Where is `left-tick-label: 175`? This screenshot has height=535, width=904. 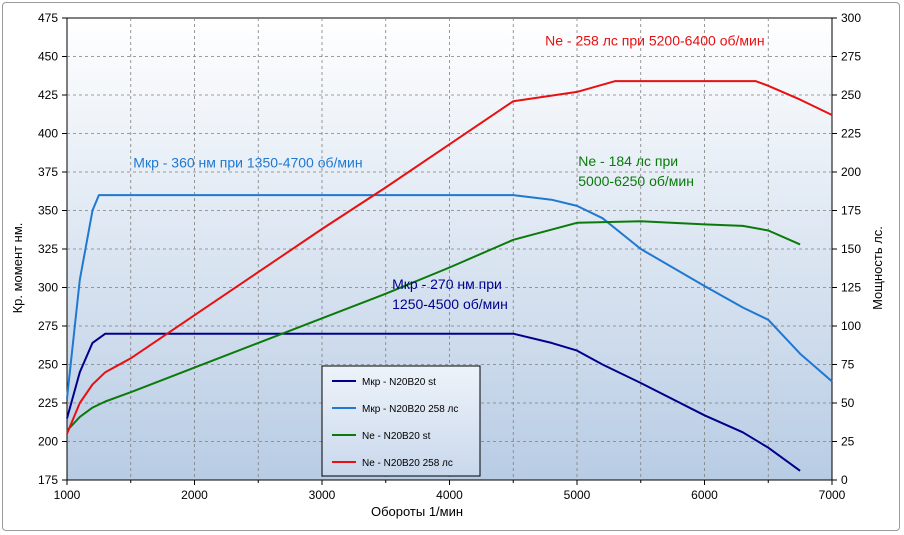
left-tick-label: 175 is located at coordinates (48, 480).